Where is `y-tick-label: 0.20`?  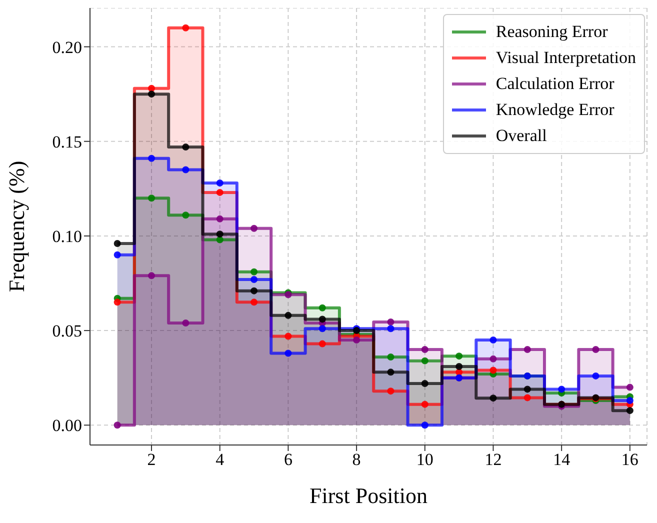
y-tick-label: 0.20 is located at coordinates (67, 47).